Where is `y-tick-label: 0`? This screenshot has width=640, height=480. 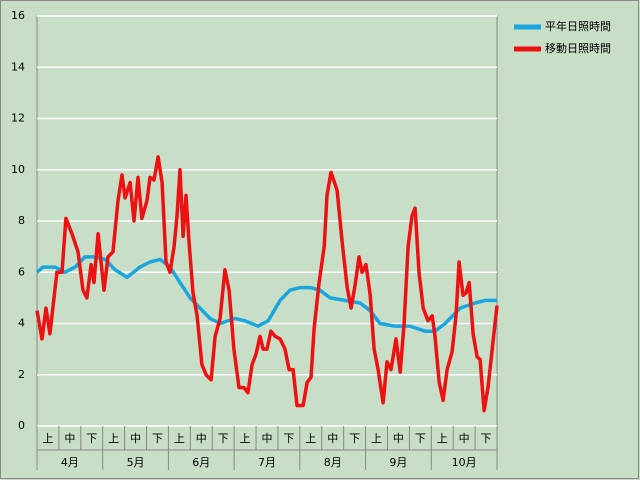
y-tick-label: 0 is located at coordinates (21, 425).